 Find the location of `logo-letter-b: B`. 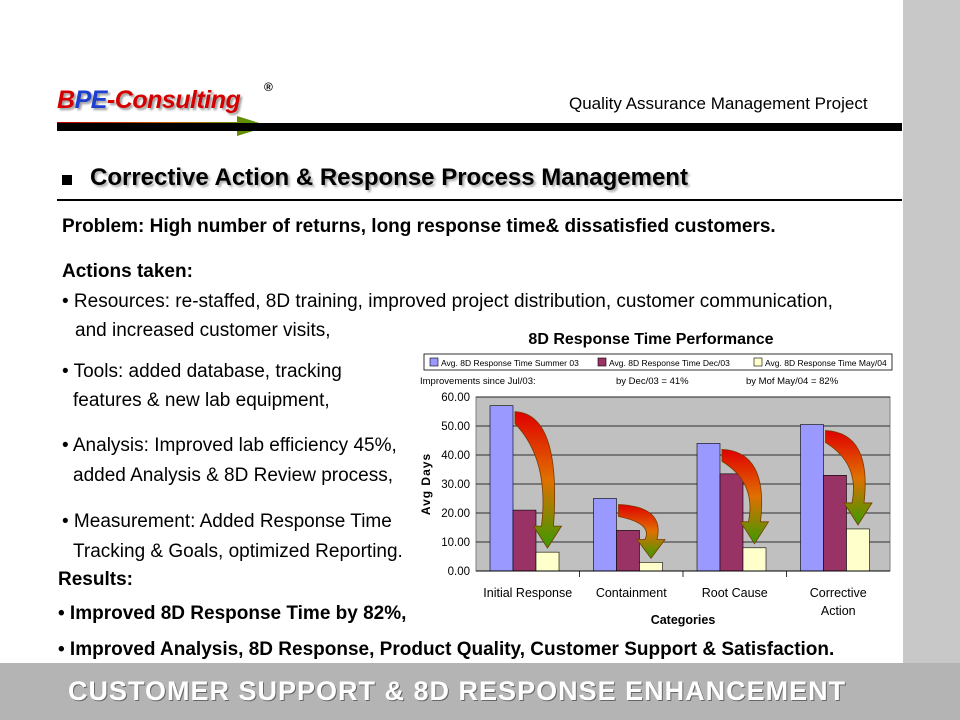

logo-letter-b: B is located at coordinates (66, 100).